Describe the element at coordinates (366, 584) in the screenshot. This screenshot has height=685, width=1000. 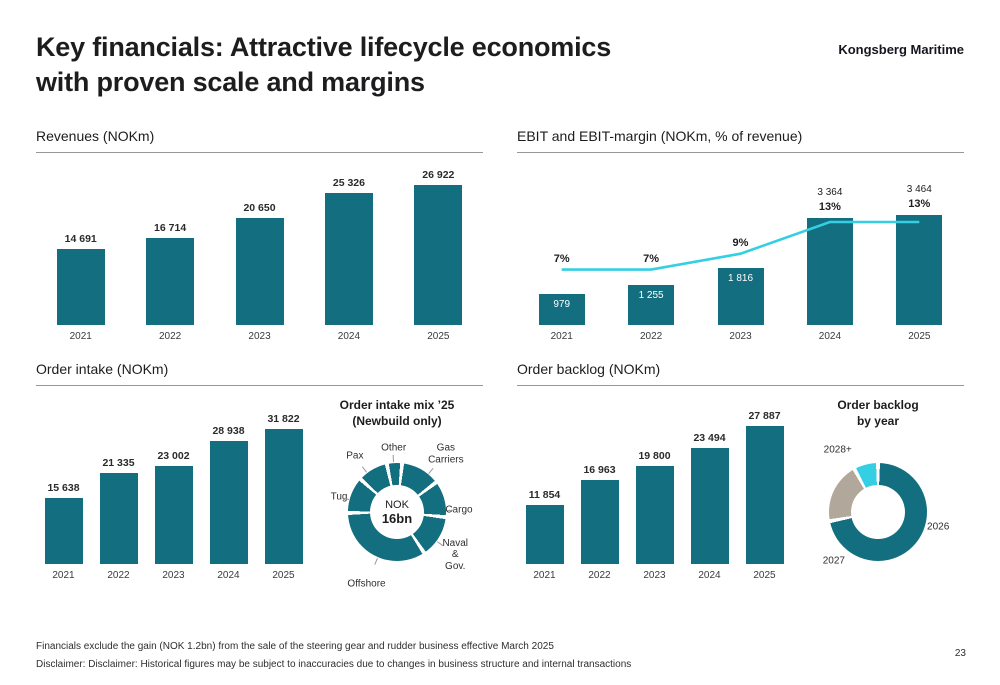
I see `donut-segment-label: Offshore` at that location.